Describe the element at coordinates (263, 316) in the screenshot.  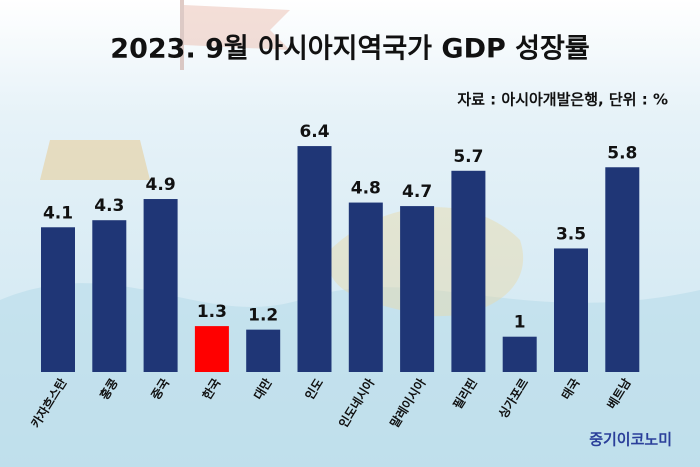
I see `value-label: 1.2` at that location.